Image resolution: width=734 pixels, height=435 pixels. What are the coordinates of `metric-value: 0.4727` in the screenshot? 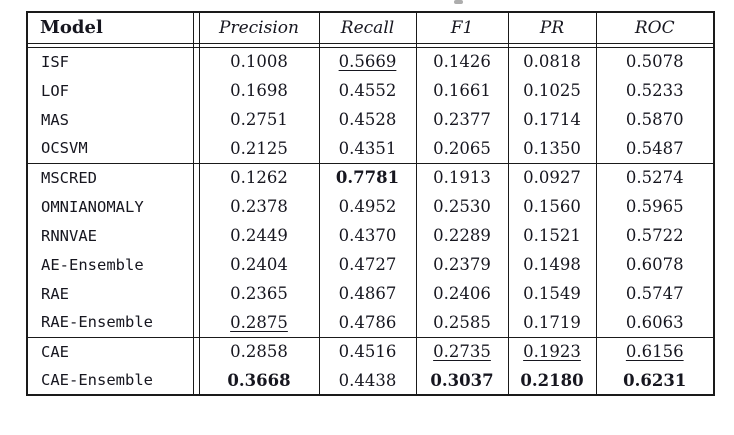 It's located at (367, 264).